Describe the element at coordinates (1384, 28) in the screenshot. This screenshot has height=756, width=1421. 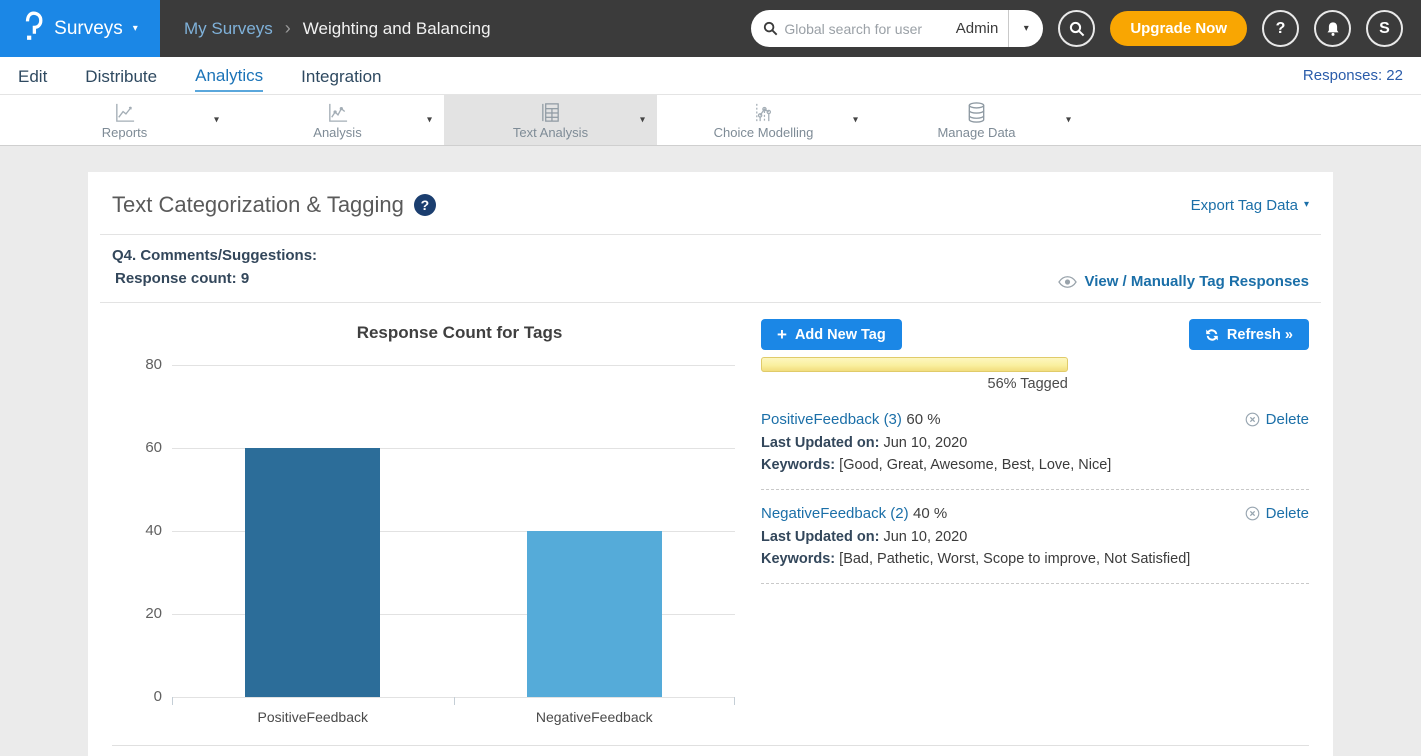
I see `user-avatar: S` at that location.